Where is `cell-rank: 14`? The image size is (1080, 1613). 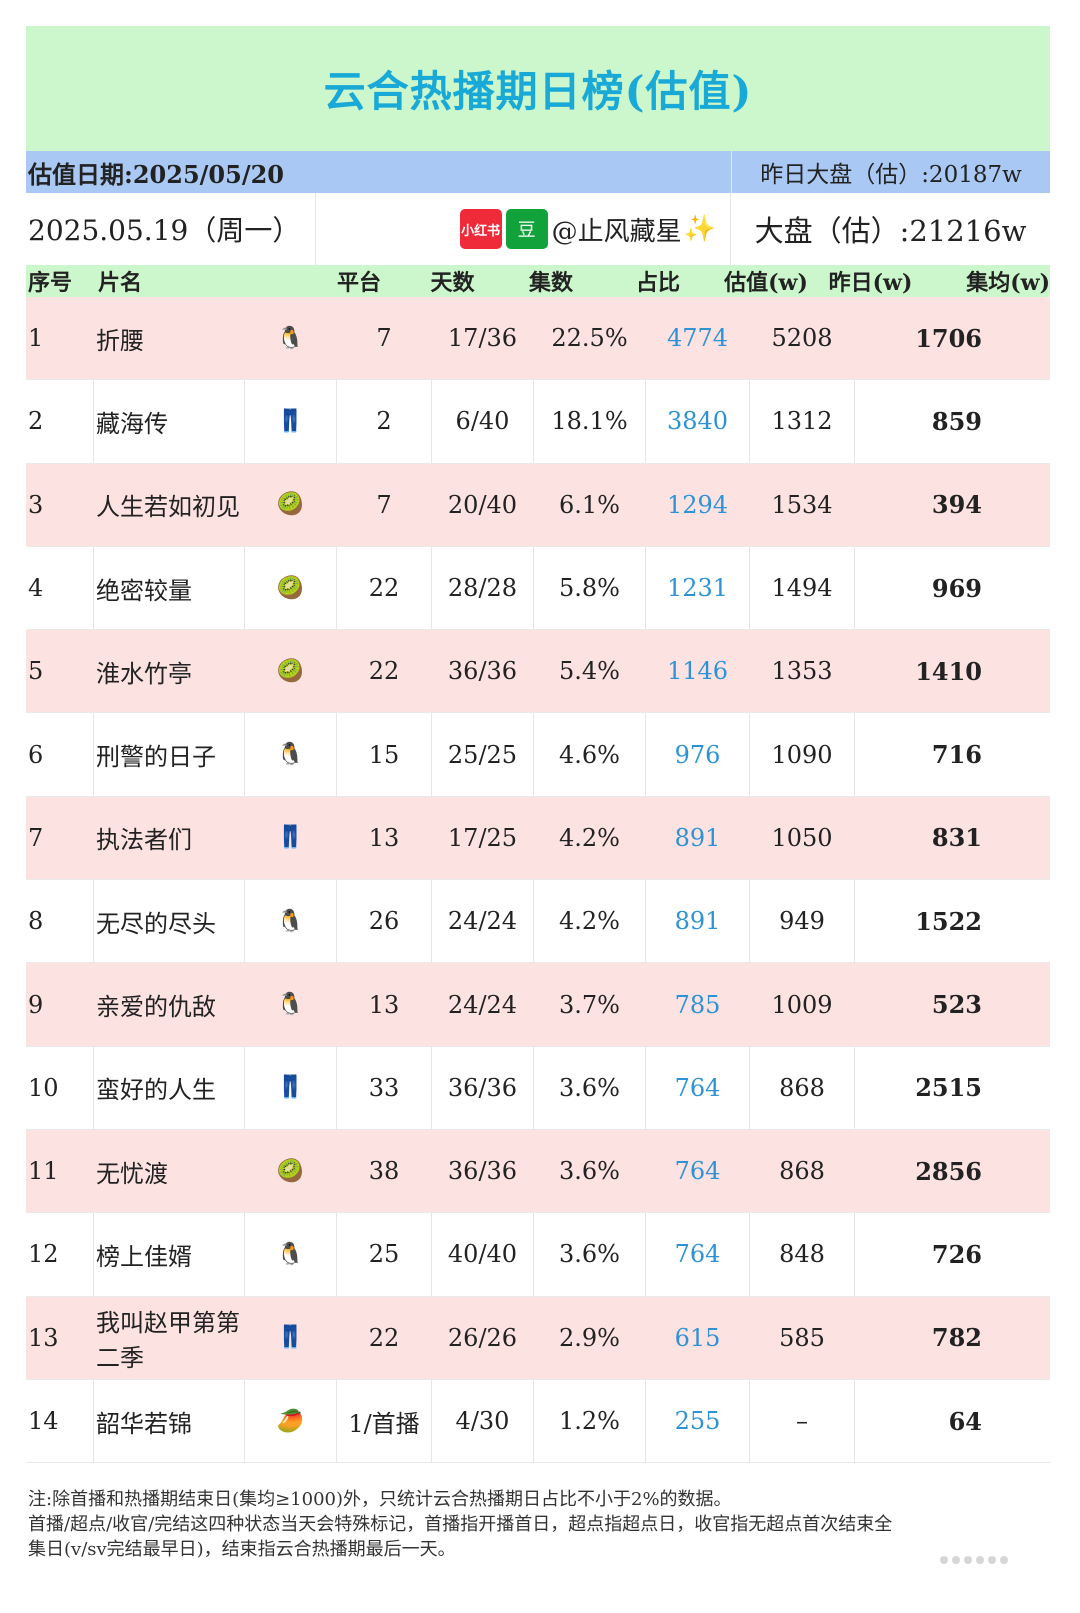 cell-rank: 14 is located at coordinates (60, 1421).